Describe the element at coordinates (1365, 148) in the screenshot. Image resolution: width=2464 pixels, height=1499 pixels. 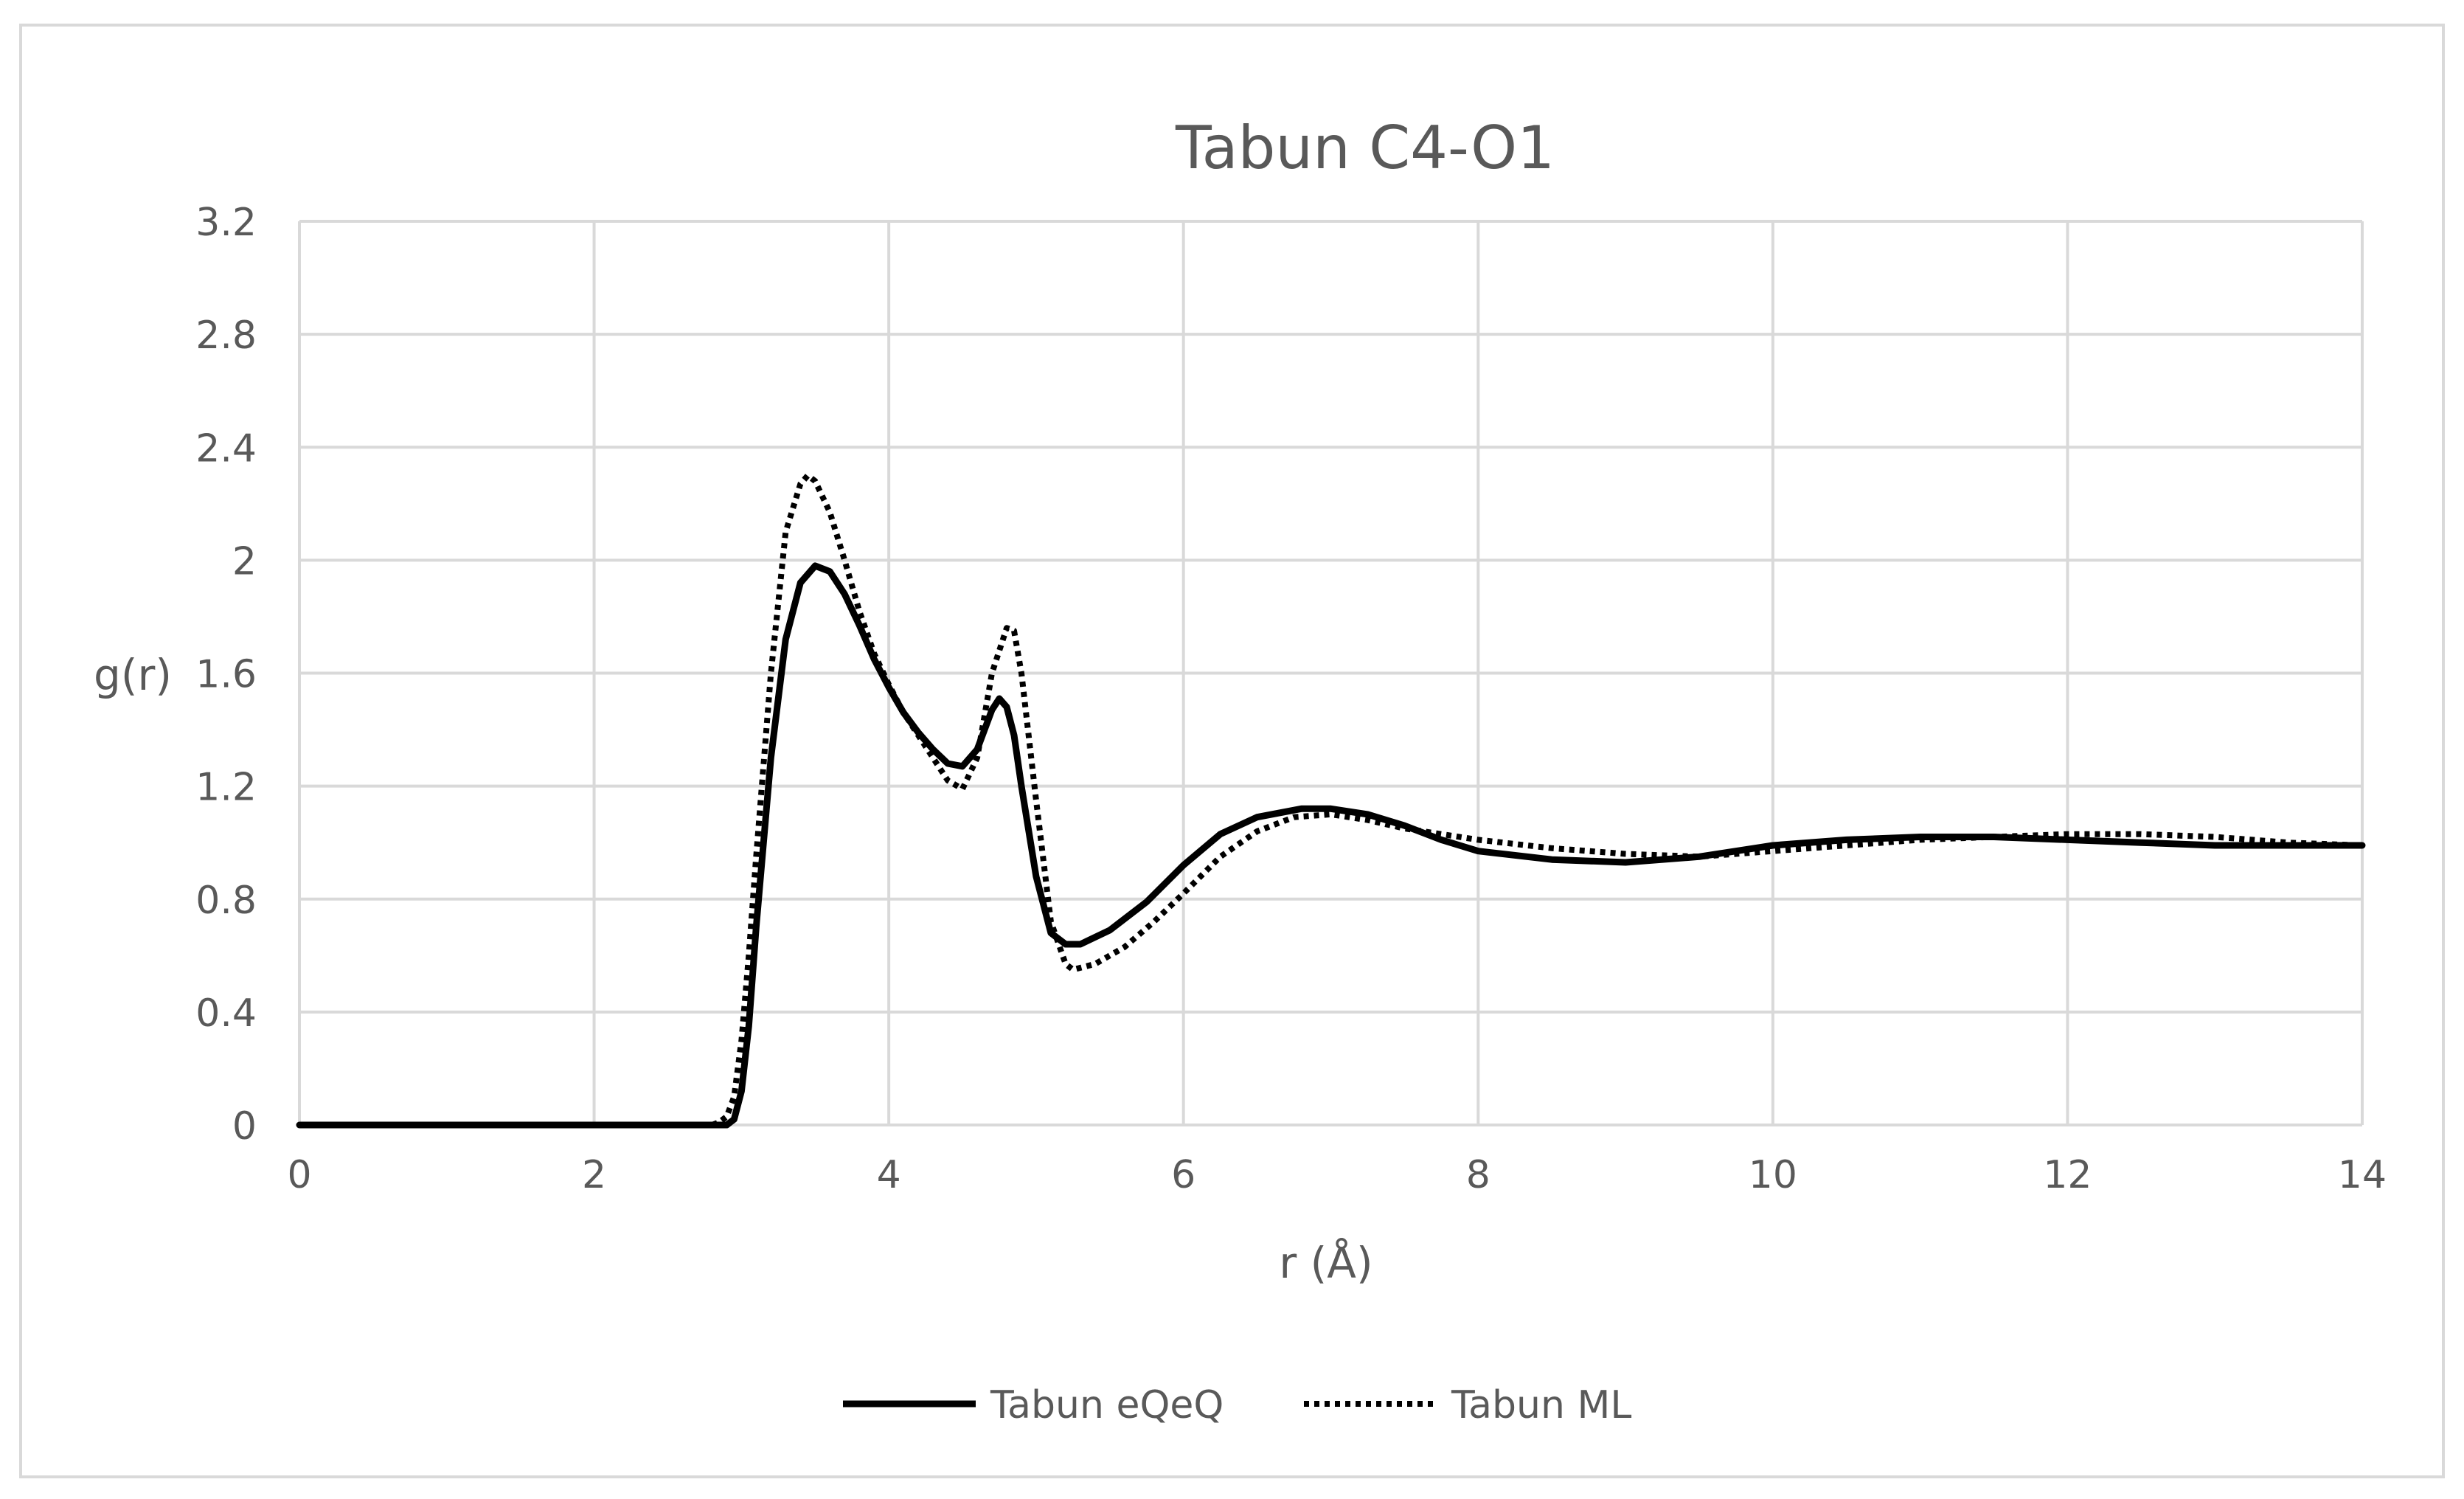
I see `chart-title: Tabun C4-O1` at that location.